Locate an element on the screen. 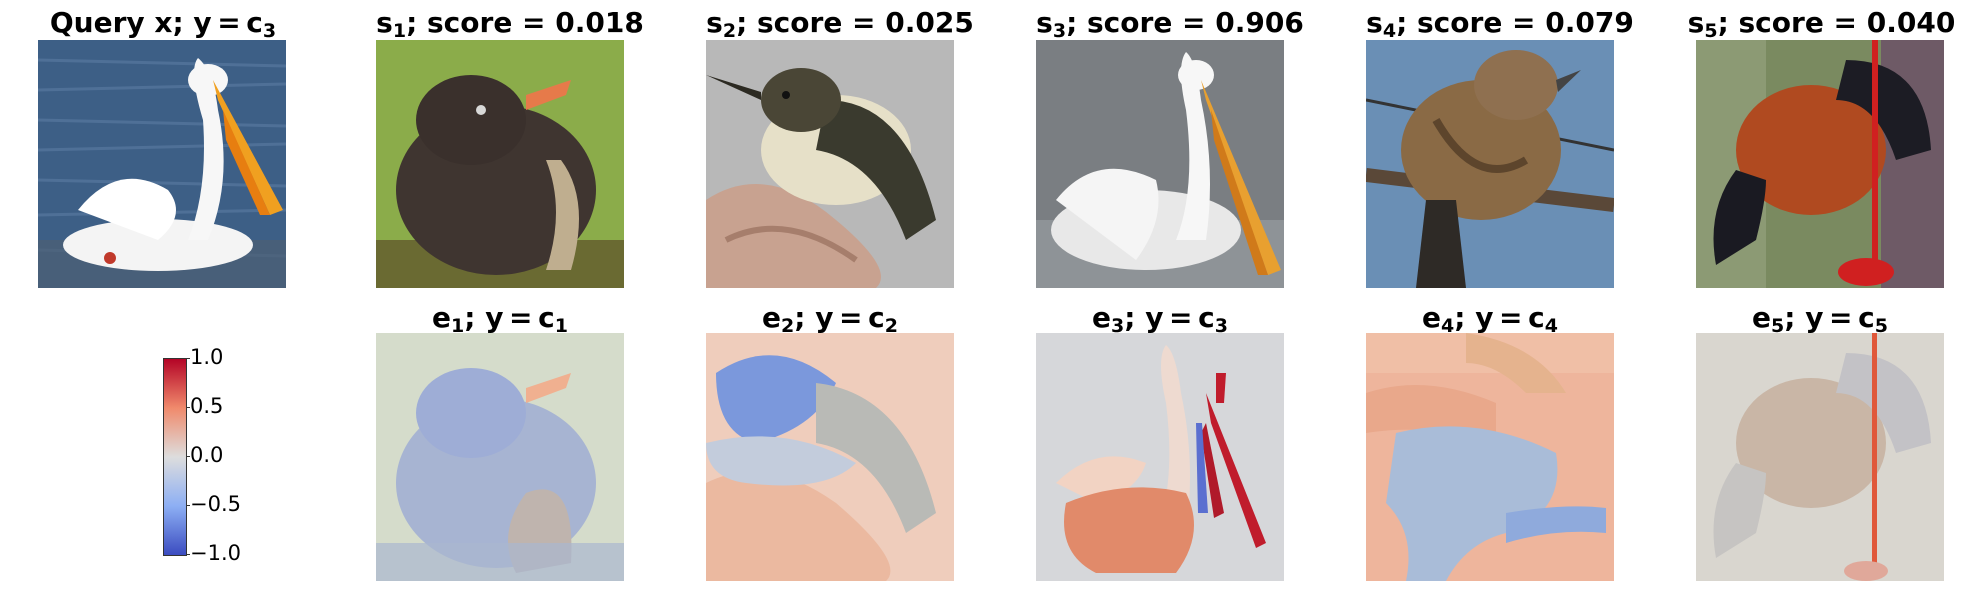 The height and width of the screenshot is (591, 1963). pelican-support-illustration is located at coordinates (1160, 164).